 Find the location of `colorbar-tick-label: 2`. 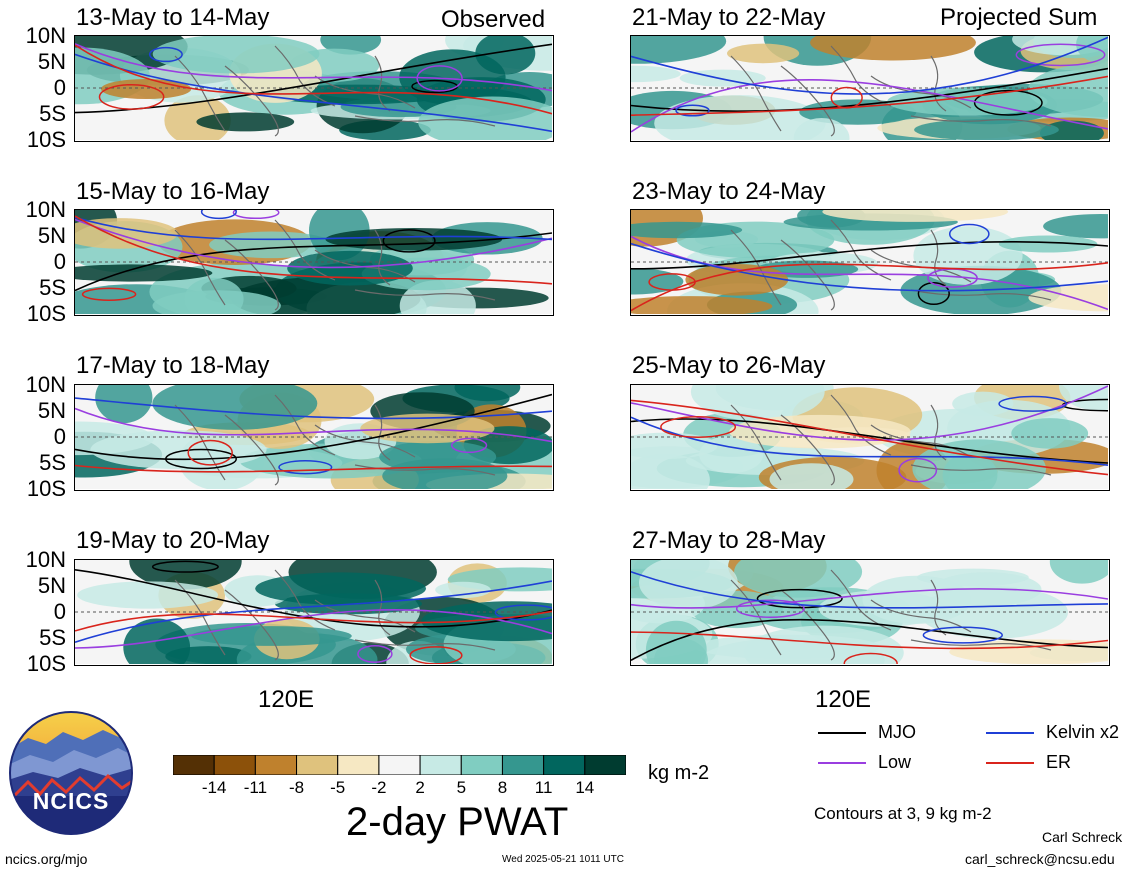

colorbar-tick-label: 2 is located at coordinates (420, 787).